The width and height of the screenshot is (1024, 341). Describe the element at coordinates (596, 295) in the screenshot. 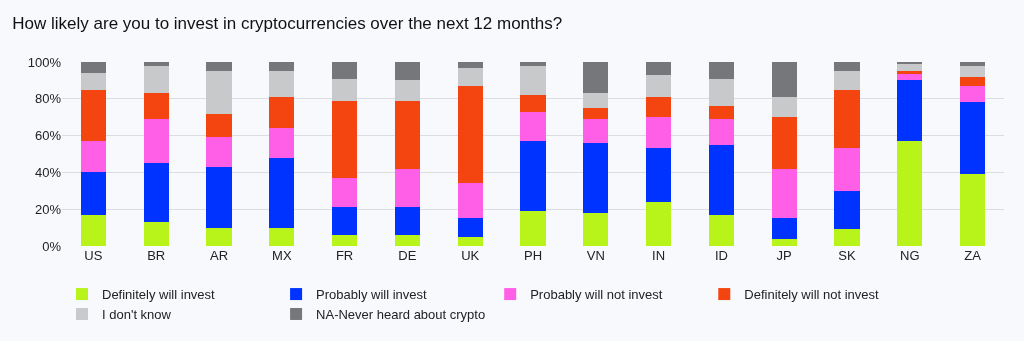

I see `legend-label: Probably will not invest` at that location.